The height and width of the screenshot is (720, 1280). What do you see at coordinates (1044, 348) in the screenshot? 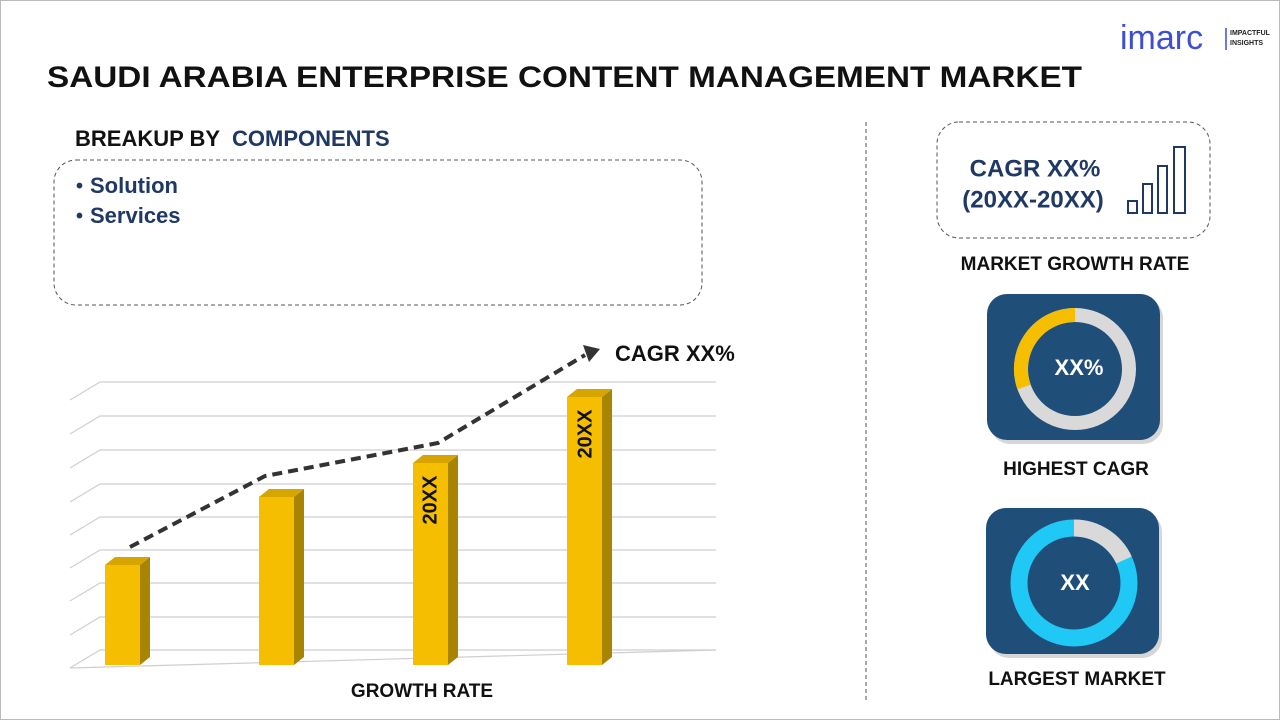
I see `donut-arc` at bounding box center [1044, 348].